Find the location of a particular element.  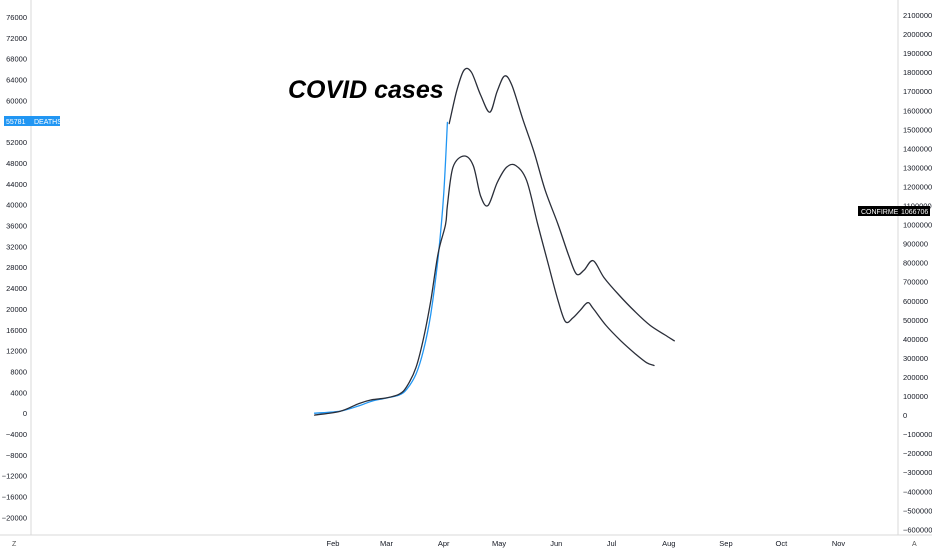

deaths-label-box is located at coordinates (46, 121).